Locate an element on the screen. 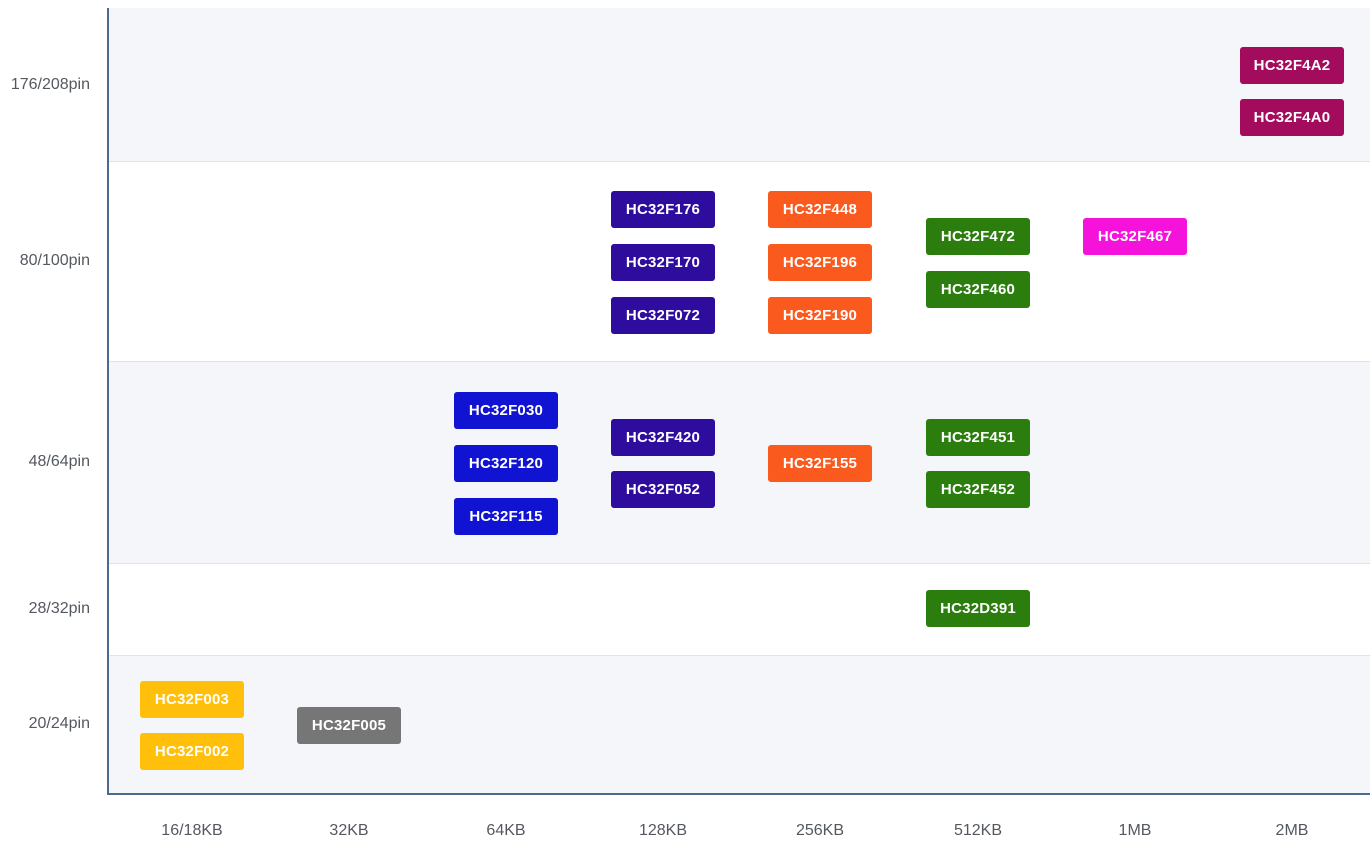 This screenshot has height=842, width=1370. y-axis-label-20-24pin: 20/24pin is located at coordinates (59, 723).